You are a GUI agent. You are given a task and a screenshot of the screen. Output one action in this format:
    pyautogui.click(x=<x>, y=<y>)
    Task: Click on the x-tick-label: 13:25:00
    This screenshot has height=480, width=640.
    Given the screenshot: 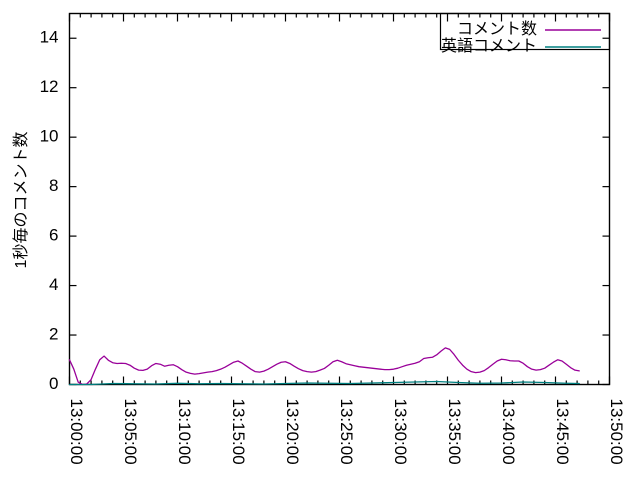 What is the action you would take?
    pyautogui.click(x=346, y=432)
    